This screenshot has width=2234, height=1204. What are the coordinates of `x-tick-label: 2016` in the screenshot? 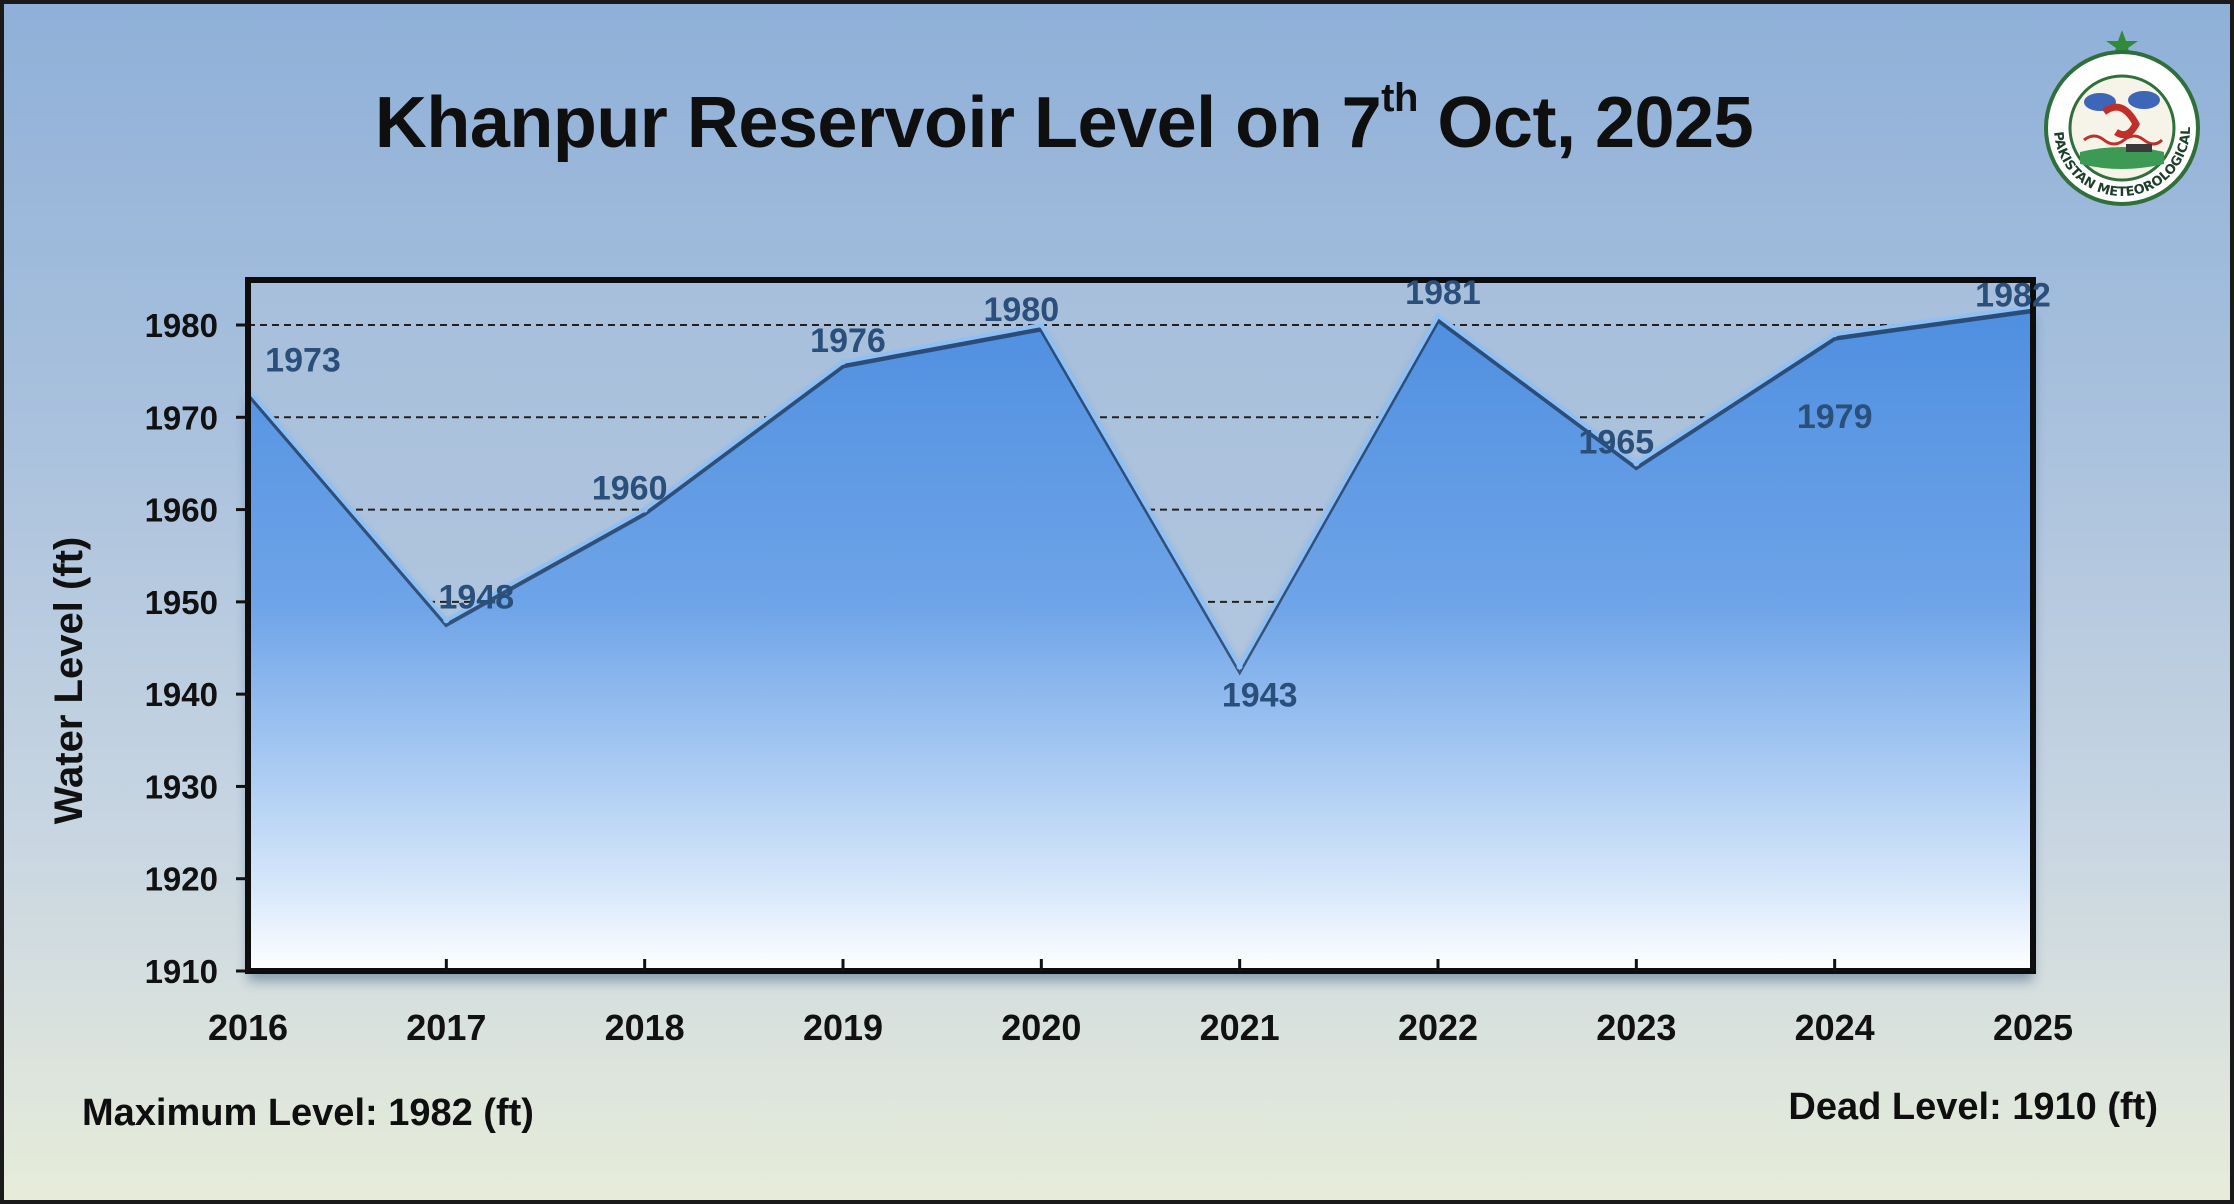 It's located at (248, 1027).